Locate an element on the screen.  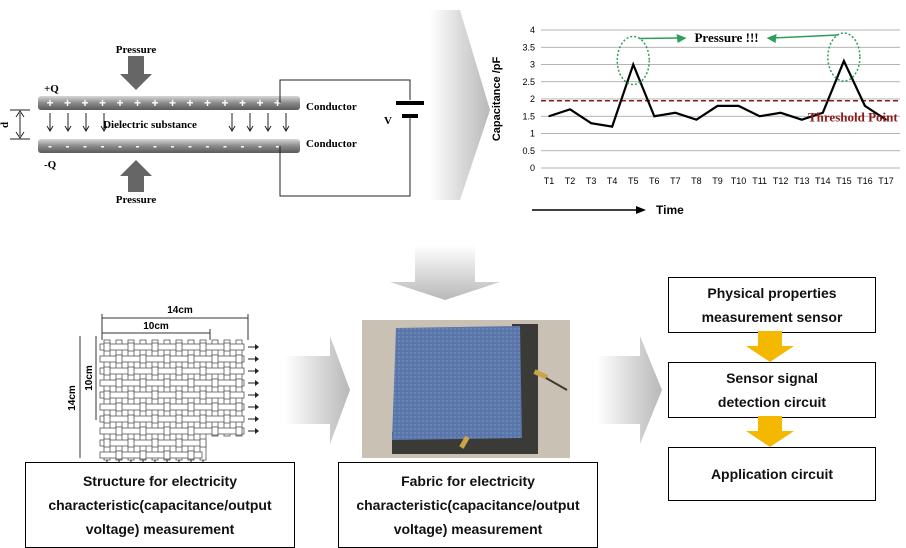
sensor-box: Physical properties measurement sensor is located at coordinates (772, 305).